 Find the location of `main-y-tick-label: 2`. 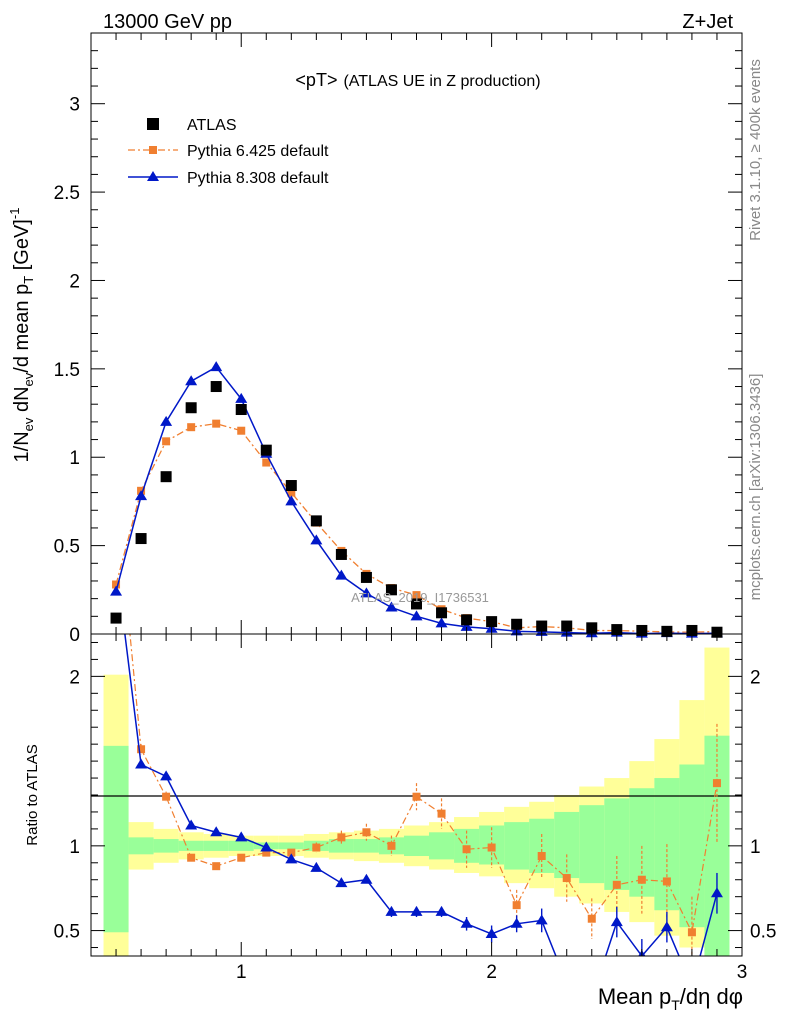

main-y-tick-label: 2 is located at coordinates (74, 281).